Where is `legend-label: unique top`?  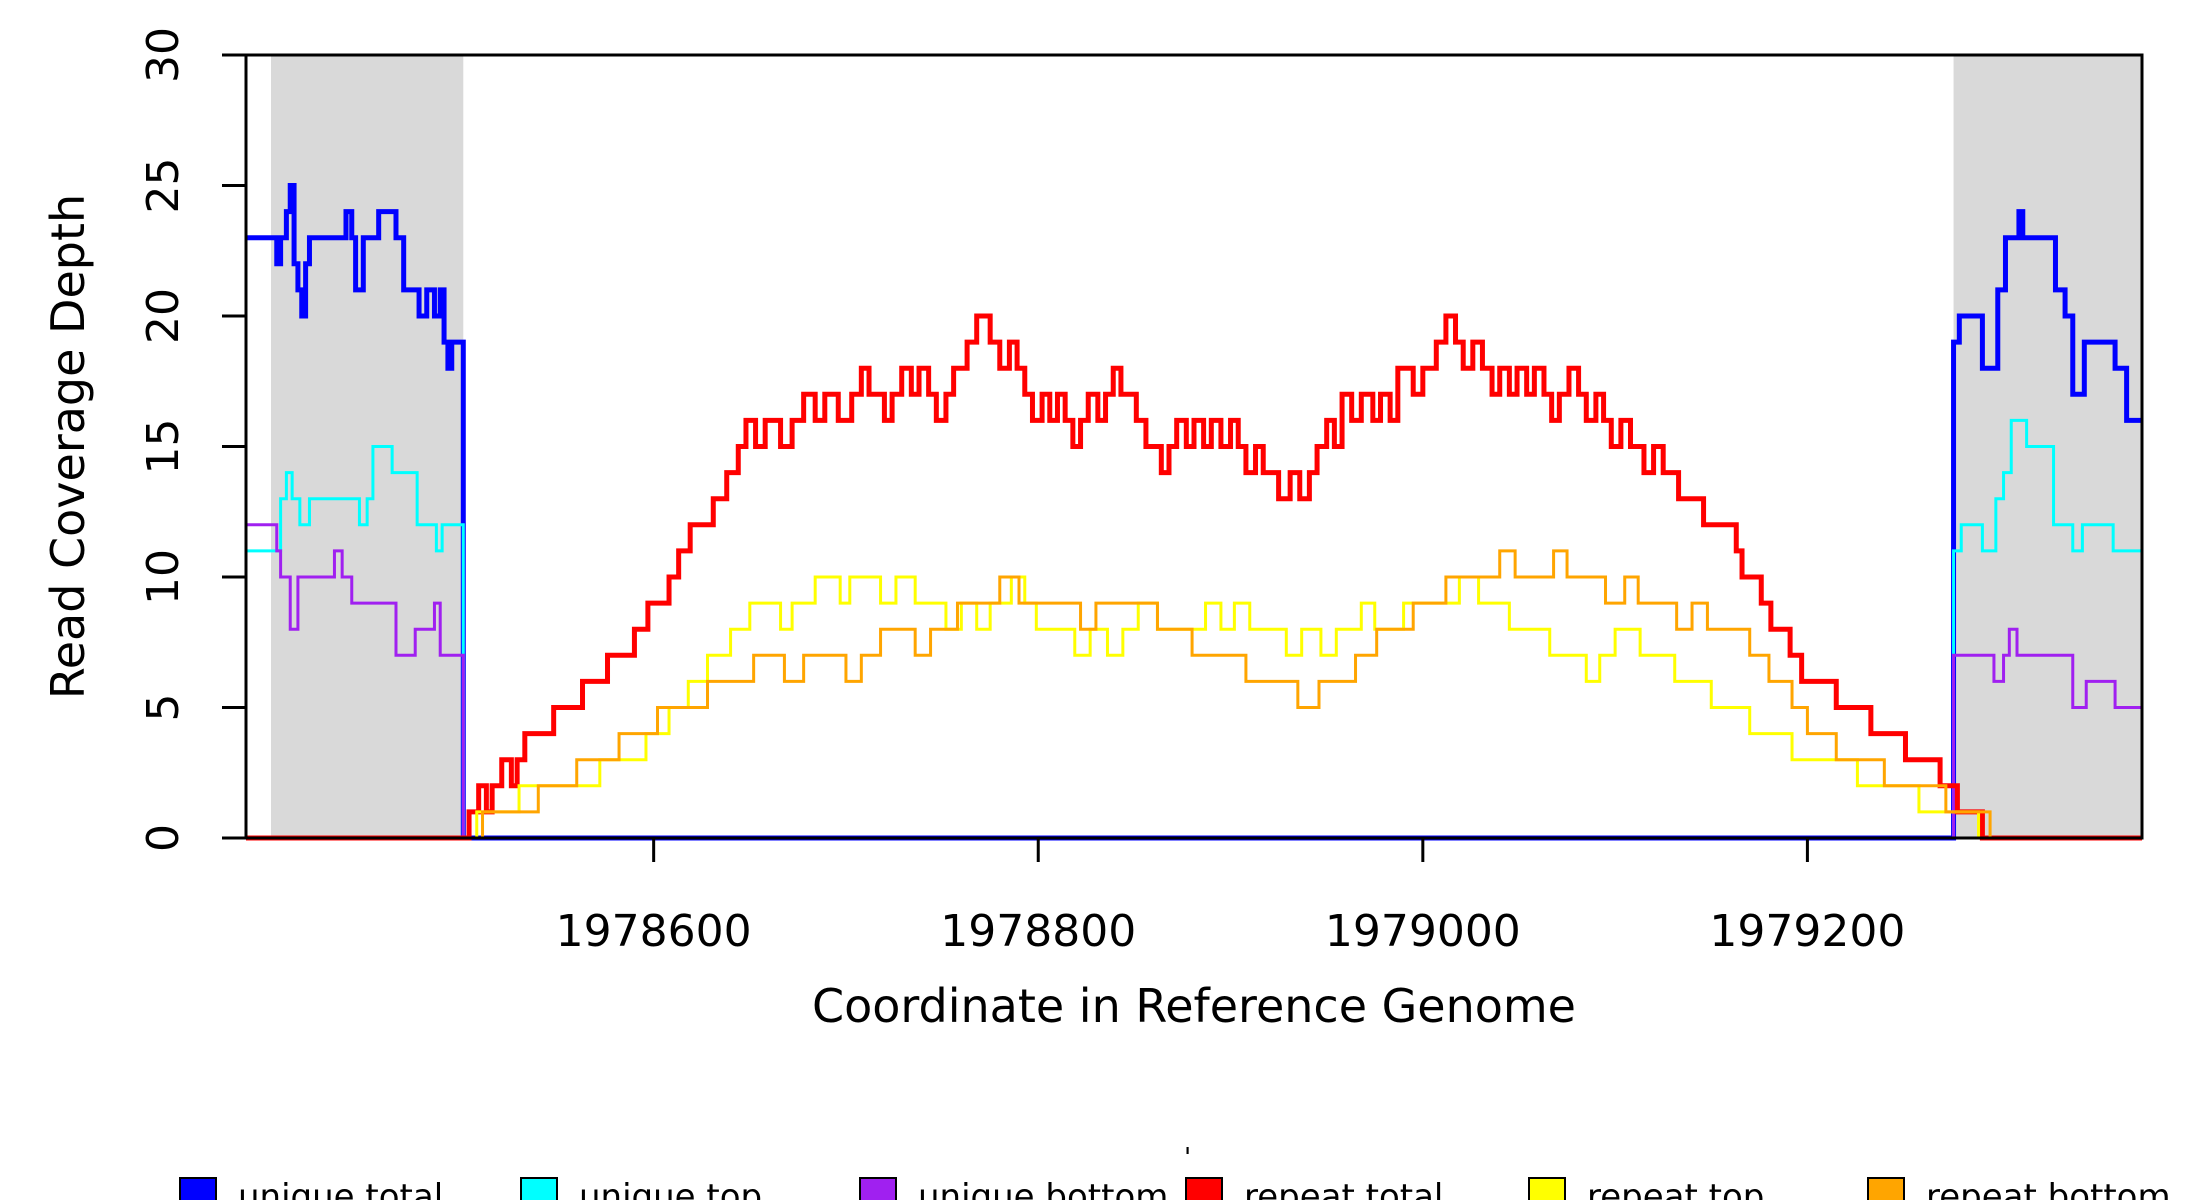
legend-label: unique top is located at coordinates (670, 1188).